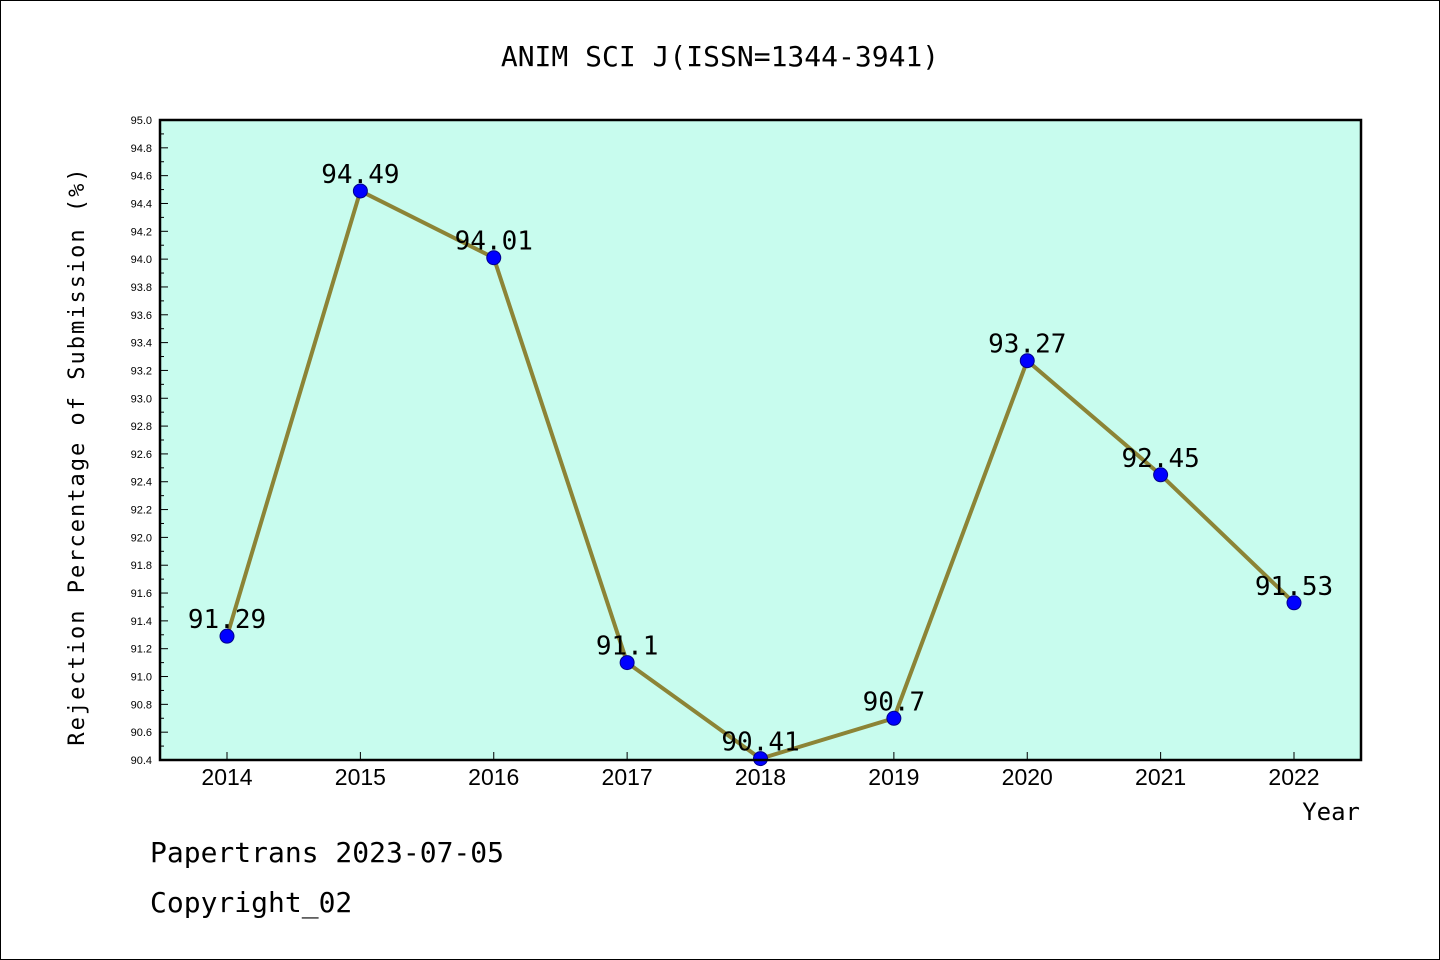 The height and width of the screenshot is (960, 1440). I want to click on x-tick-label: 2016, so click(493, 777).